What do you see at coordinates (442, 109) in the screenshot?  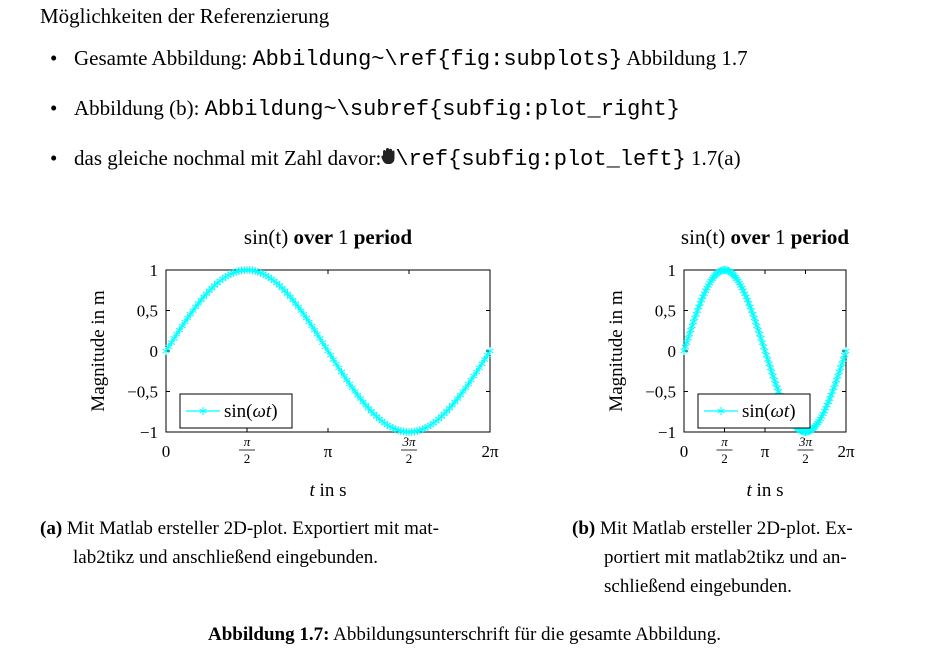 I see `item-code: Abbildung~\subref{subfig:plot_right}` at bounding box center [442, 109].